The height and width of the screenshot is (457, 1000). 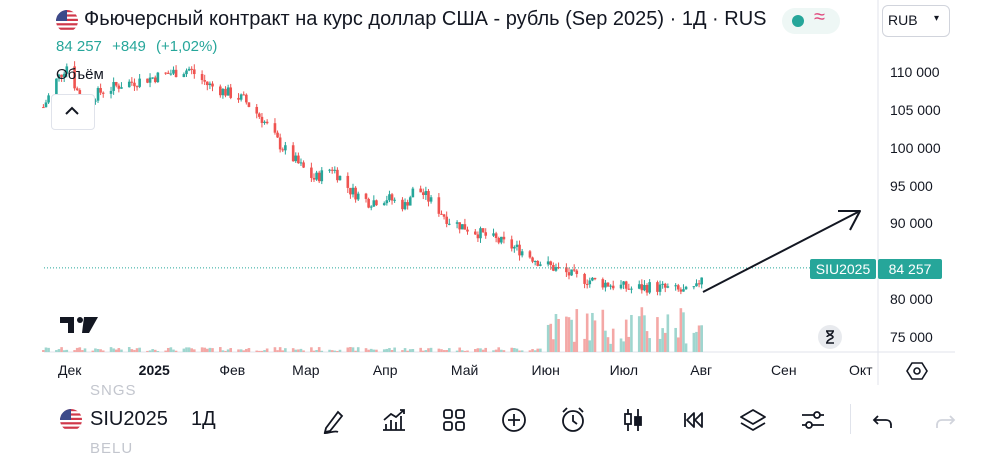 I want to click on usd-flag-icon, so click(x=67, y=21).